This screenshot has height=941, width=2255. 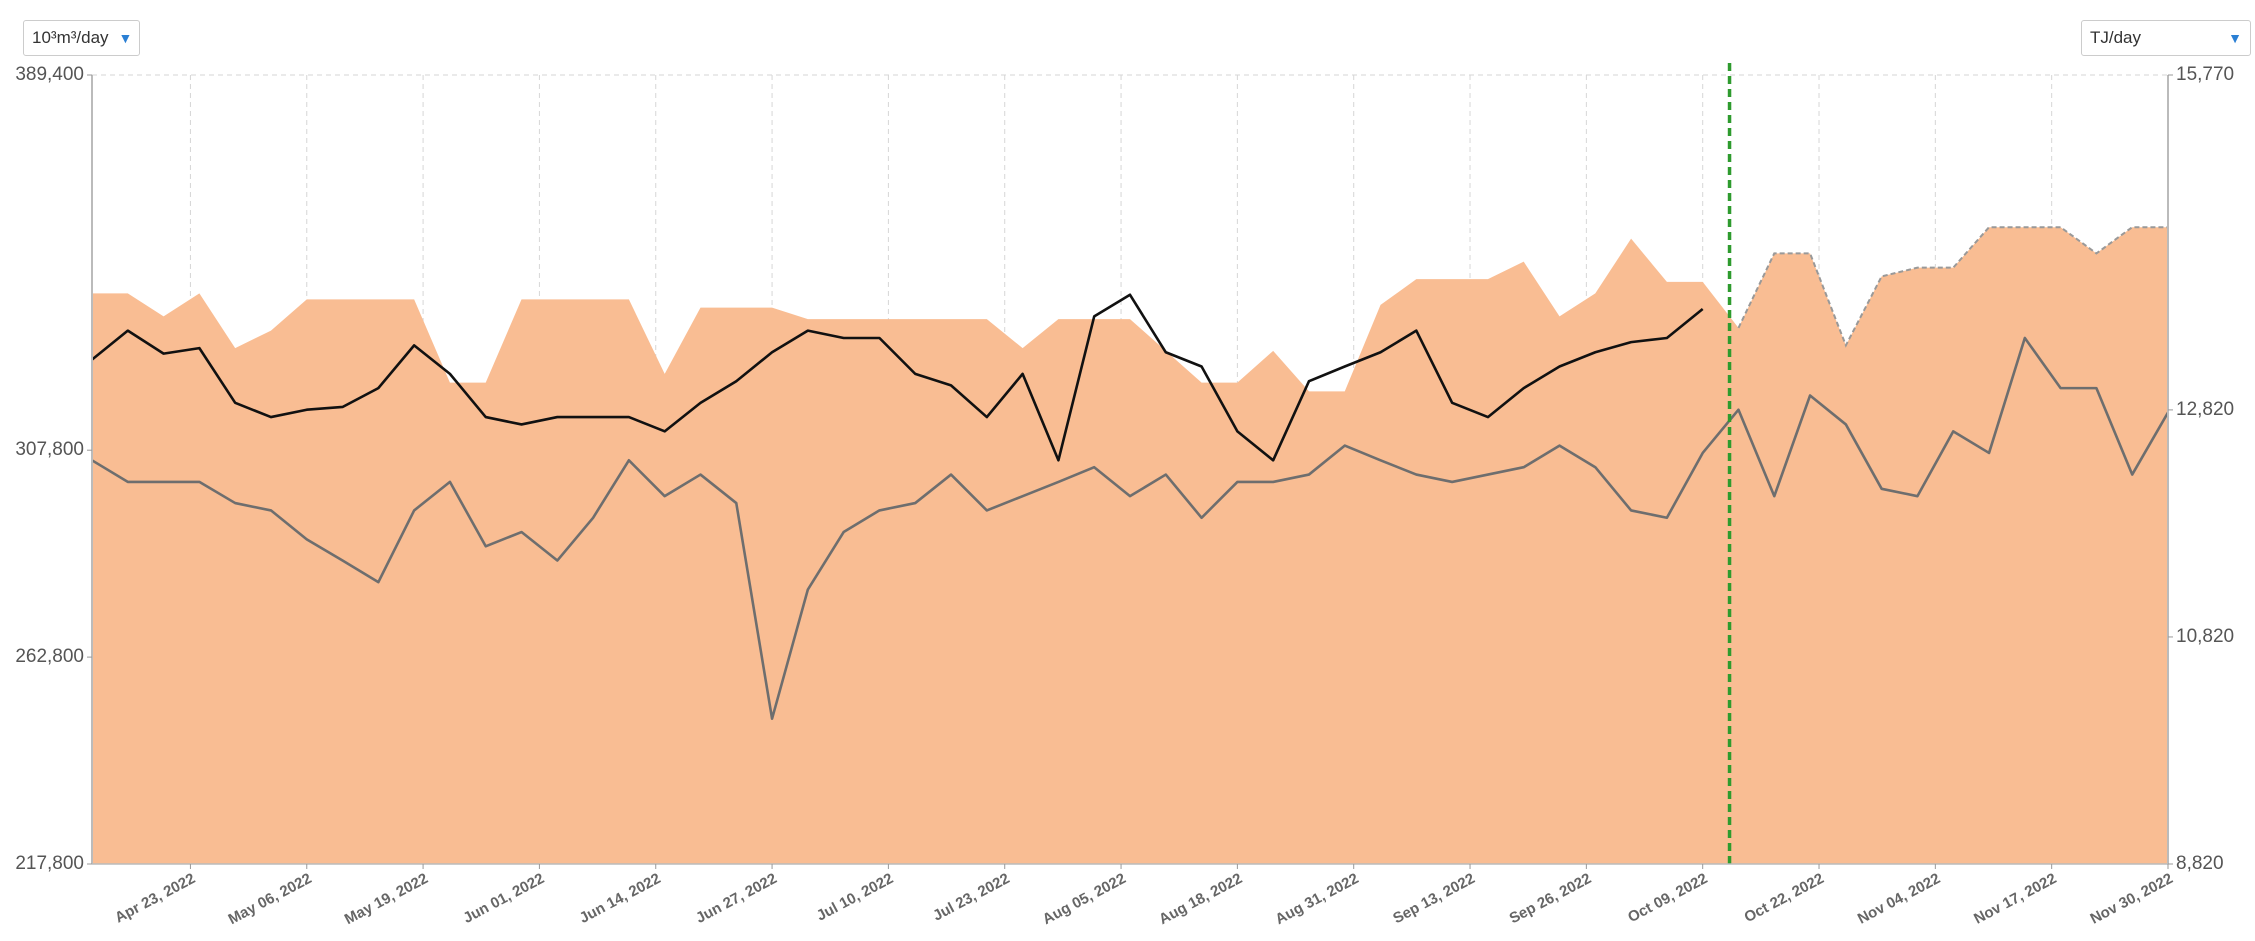 I want to click on y-tick-label: 262,800, so click(x=49, y=656).